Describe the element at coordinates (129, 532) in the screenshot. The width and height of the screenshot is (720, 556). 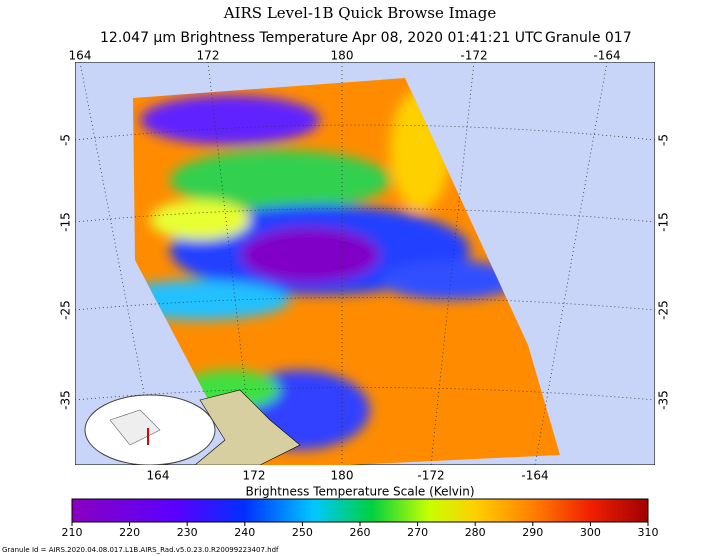
I see `colorbar-tick-label: 220` at that location.